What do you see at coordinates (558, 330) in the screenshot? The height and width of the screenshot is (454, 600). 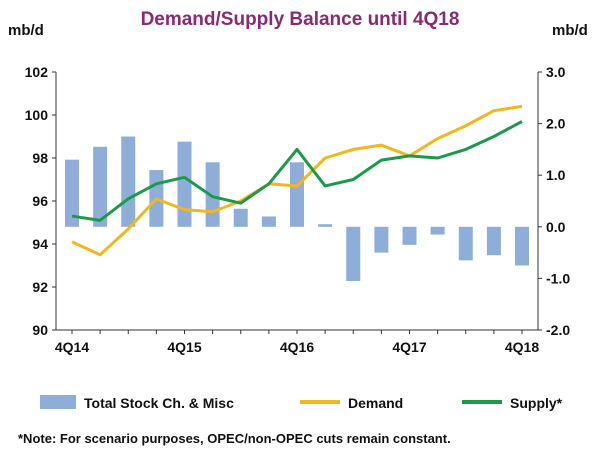 I see `right-tick-label: -2.0` at bounding box center [558, 330].